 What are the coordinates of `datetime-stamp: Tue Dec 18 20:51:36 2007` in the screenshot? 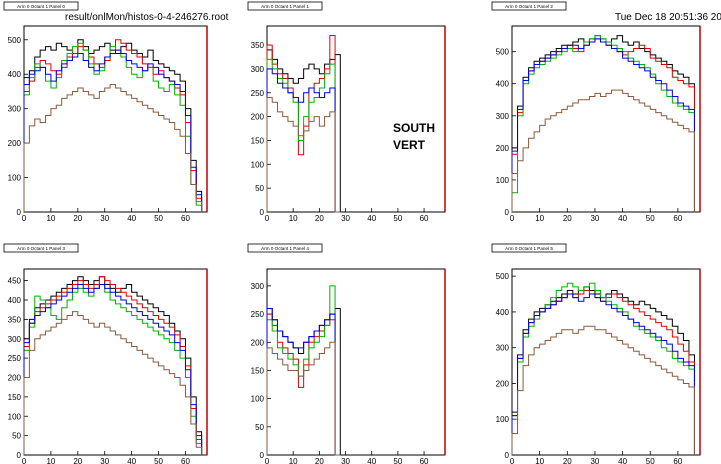 It's located at (668, 17).